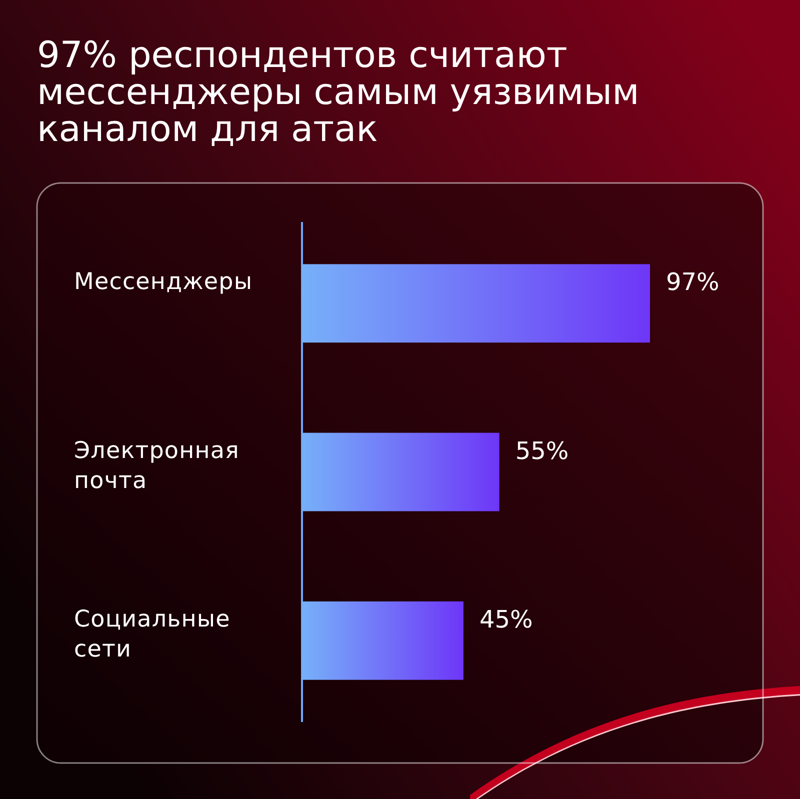 This screenshot has height=799, width=800. Describe the element at coordinates (542, 450) in the screenshot. I see `data-label: 55%` at that location.